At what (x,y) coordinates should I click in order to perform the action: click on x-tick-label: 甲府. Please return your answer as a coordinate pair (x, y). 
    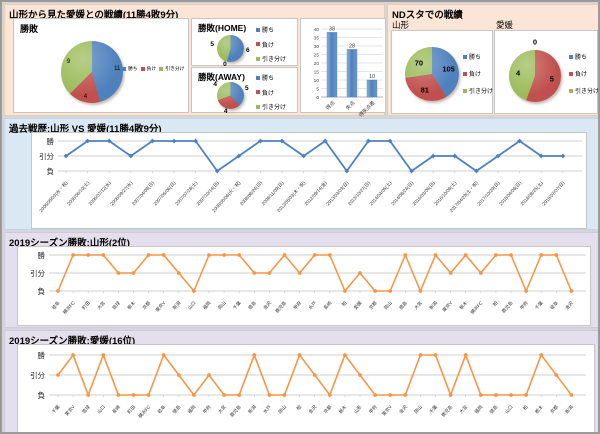
    Looking at the image, I should click on (524, 305).